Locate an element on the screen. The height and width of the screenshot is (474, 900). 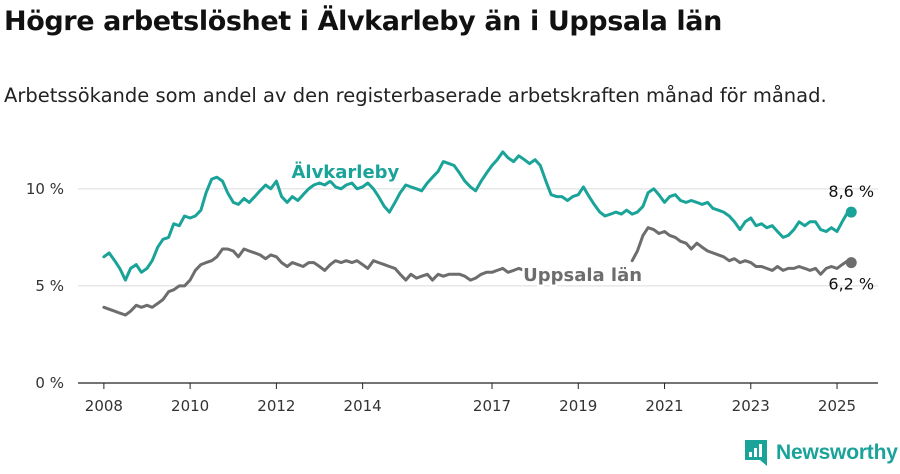
x-tick-label: 2019 is located at coordinates (578, 406).